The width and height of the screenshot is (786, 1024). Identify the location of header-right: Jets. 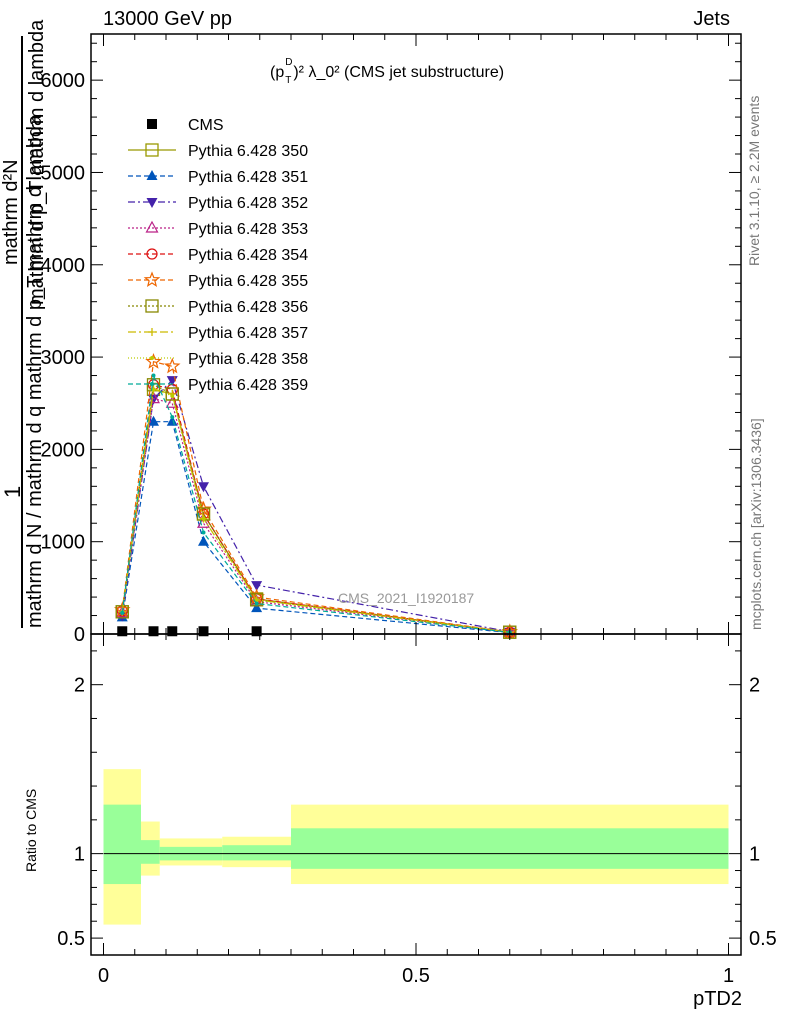
(711, 19).